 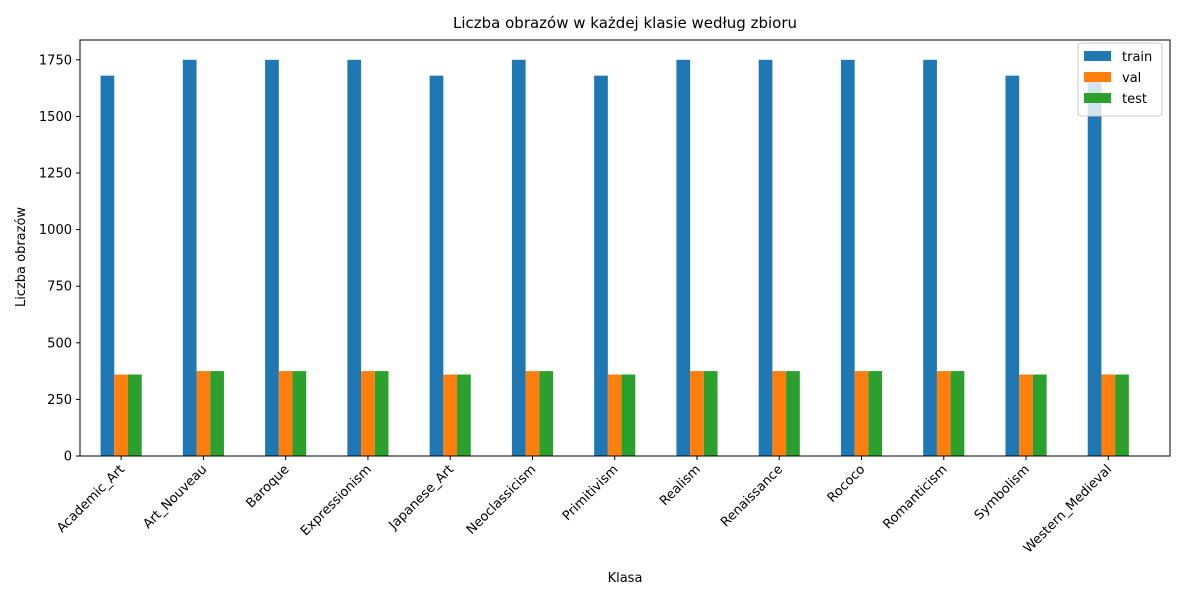 I want to click on bar-train-Realism, so click(x=683, y=258).